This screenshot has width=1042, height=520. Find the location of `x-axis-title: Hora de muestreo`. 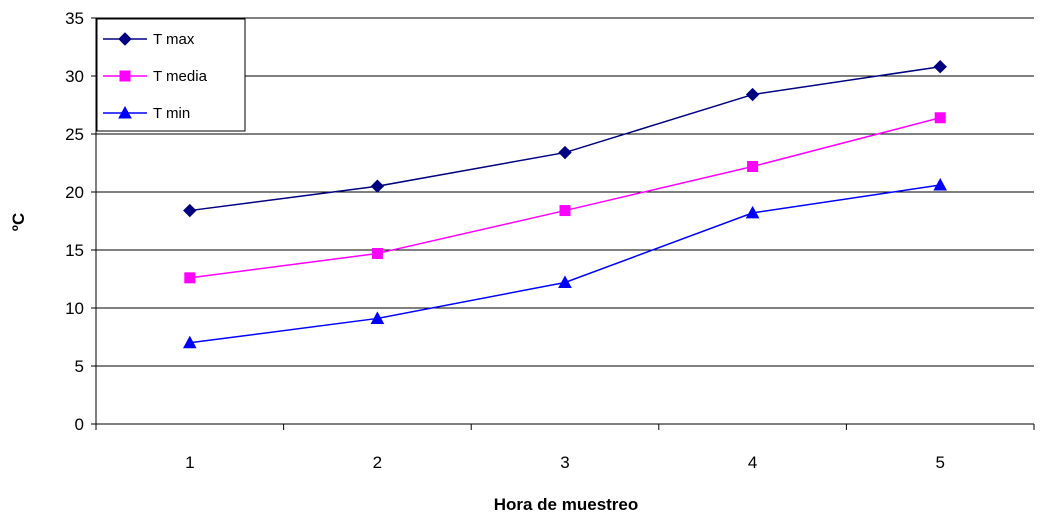

x-axis-title: Hora de muestreo is located at coordinates (566, 504).